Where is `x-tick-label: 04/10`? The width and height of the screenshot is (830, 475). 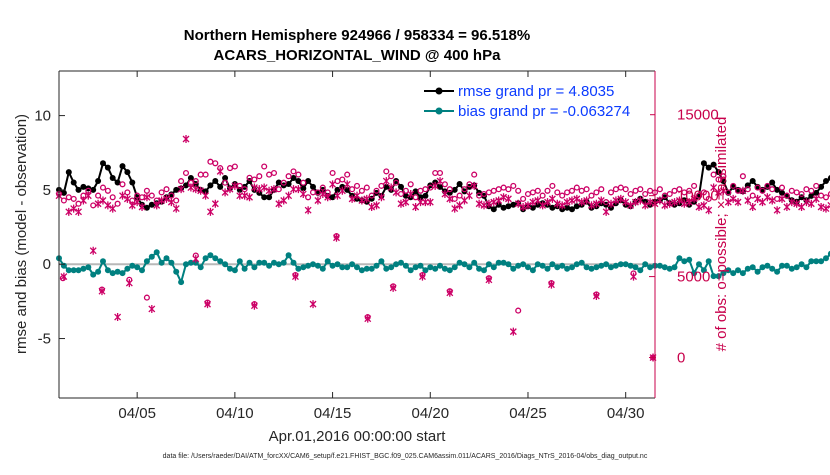
x-tick-label: 04/10 is located at coordinates (235, 413).